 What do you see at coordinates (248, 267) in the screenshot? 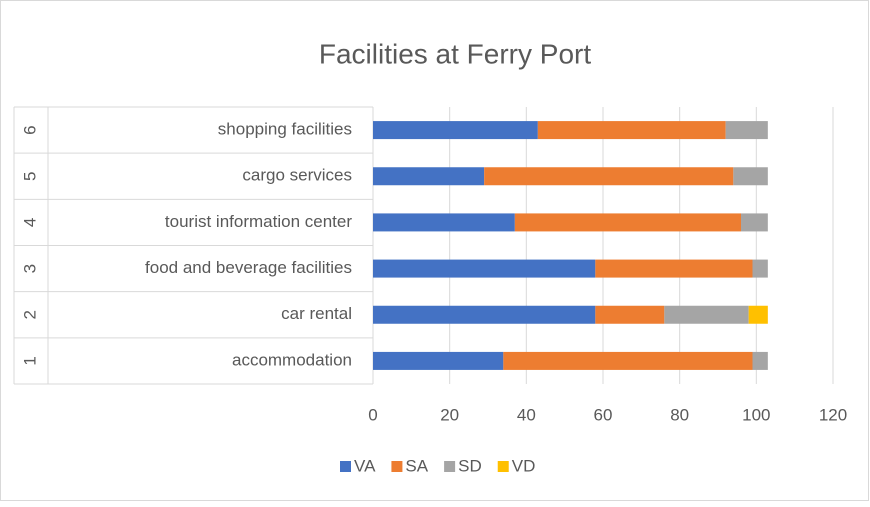
I see `category-label: food and beverage facilities` at bounding box center [248, 267].